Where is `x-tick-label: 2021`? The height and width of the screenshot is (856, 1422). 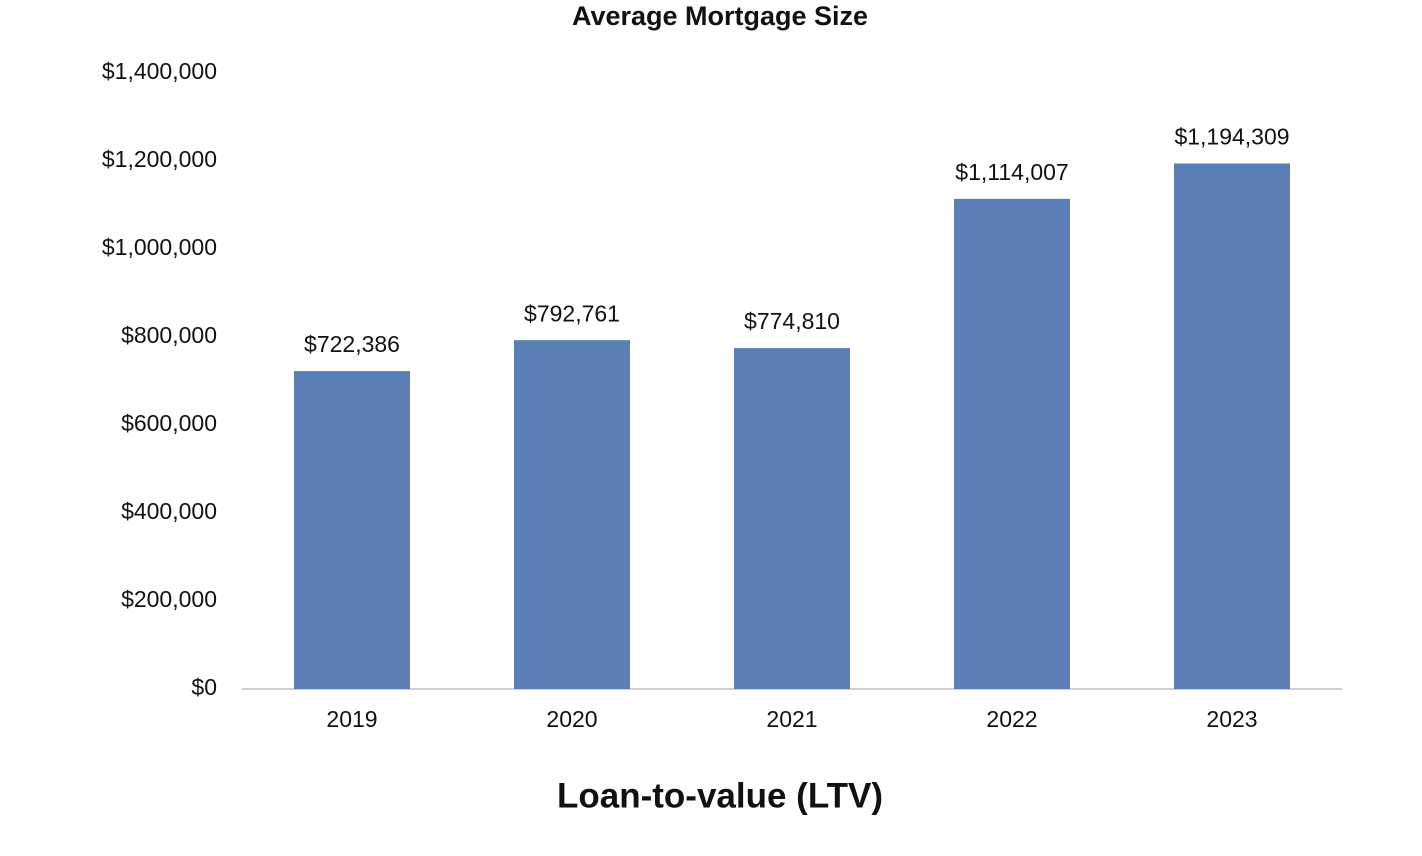
x-tick-label: 2021 is located at coordinates (791, 719).